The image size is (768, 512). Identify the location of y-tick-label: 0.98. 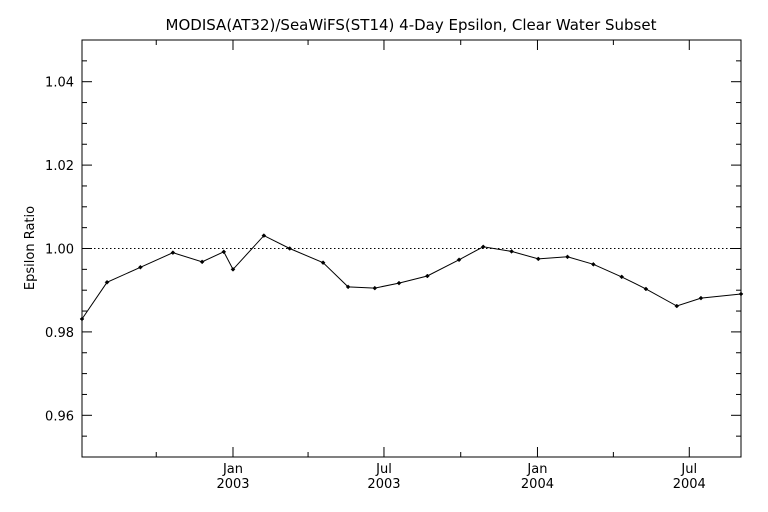
(59, 333).